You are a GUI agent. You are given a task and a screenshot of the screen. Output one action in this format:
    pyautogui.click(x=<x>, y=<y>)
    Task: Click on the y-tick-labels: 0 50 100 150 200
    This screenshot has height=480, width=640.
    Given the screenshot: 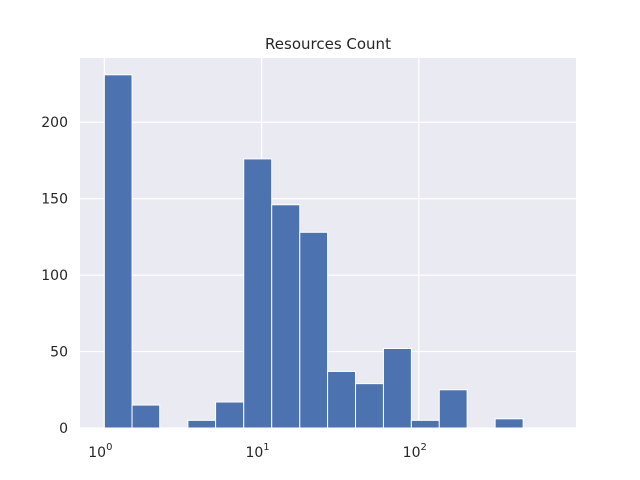 What is the action you would take?
    pyautogui.click(x=54, y=276)
    